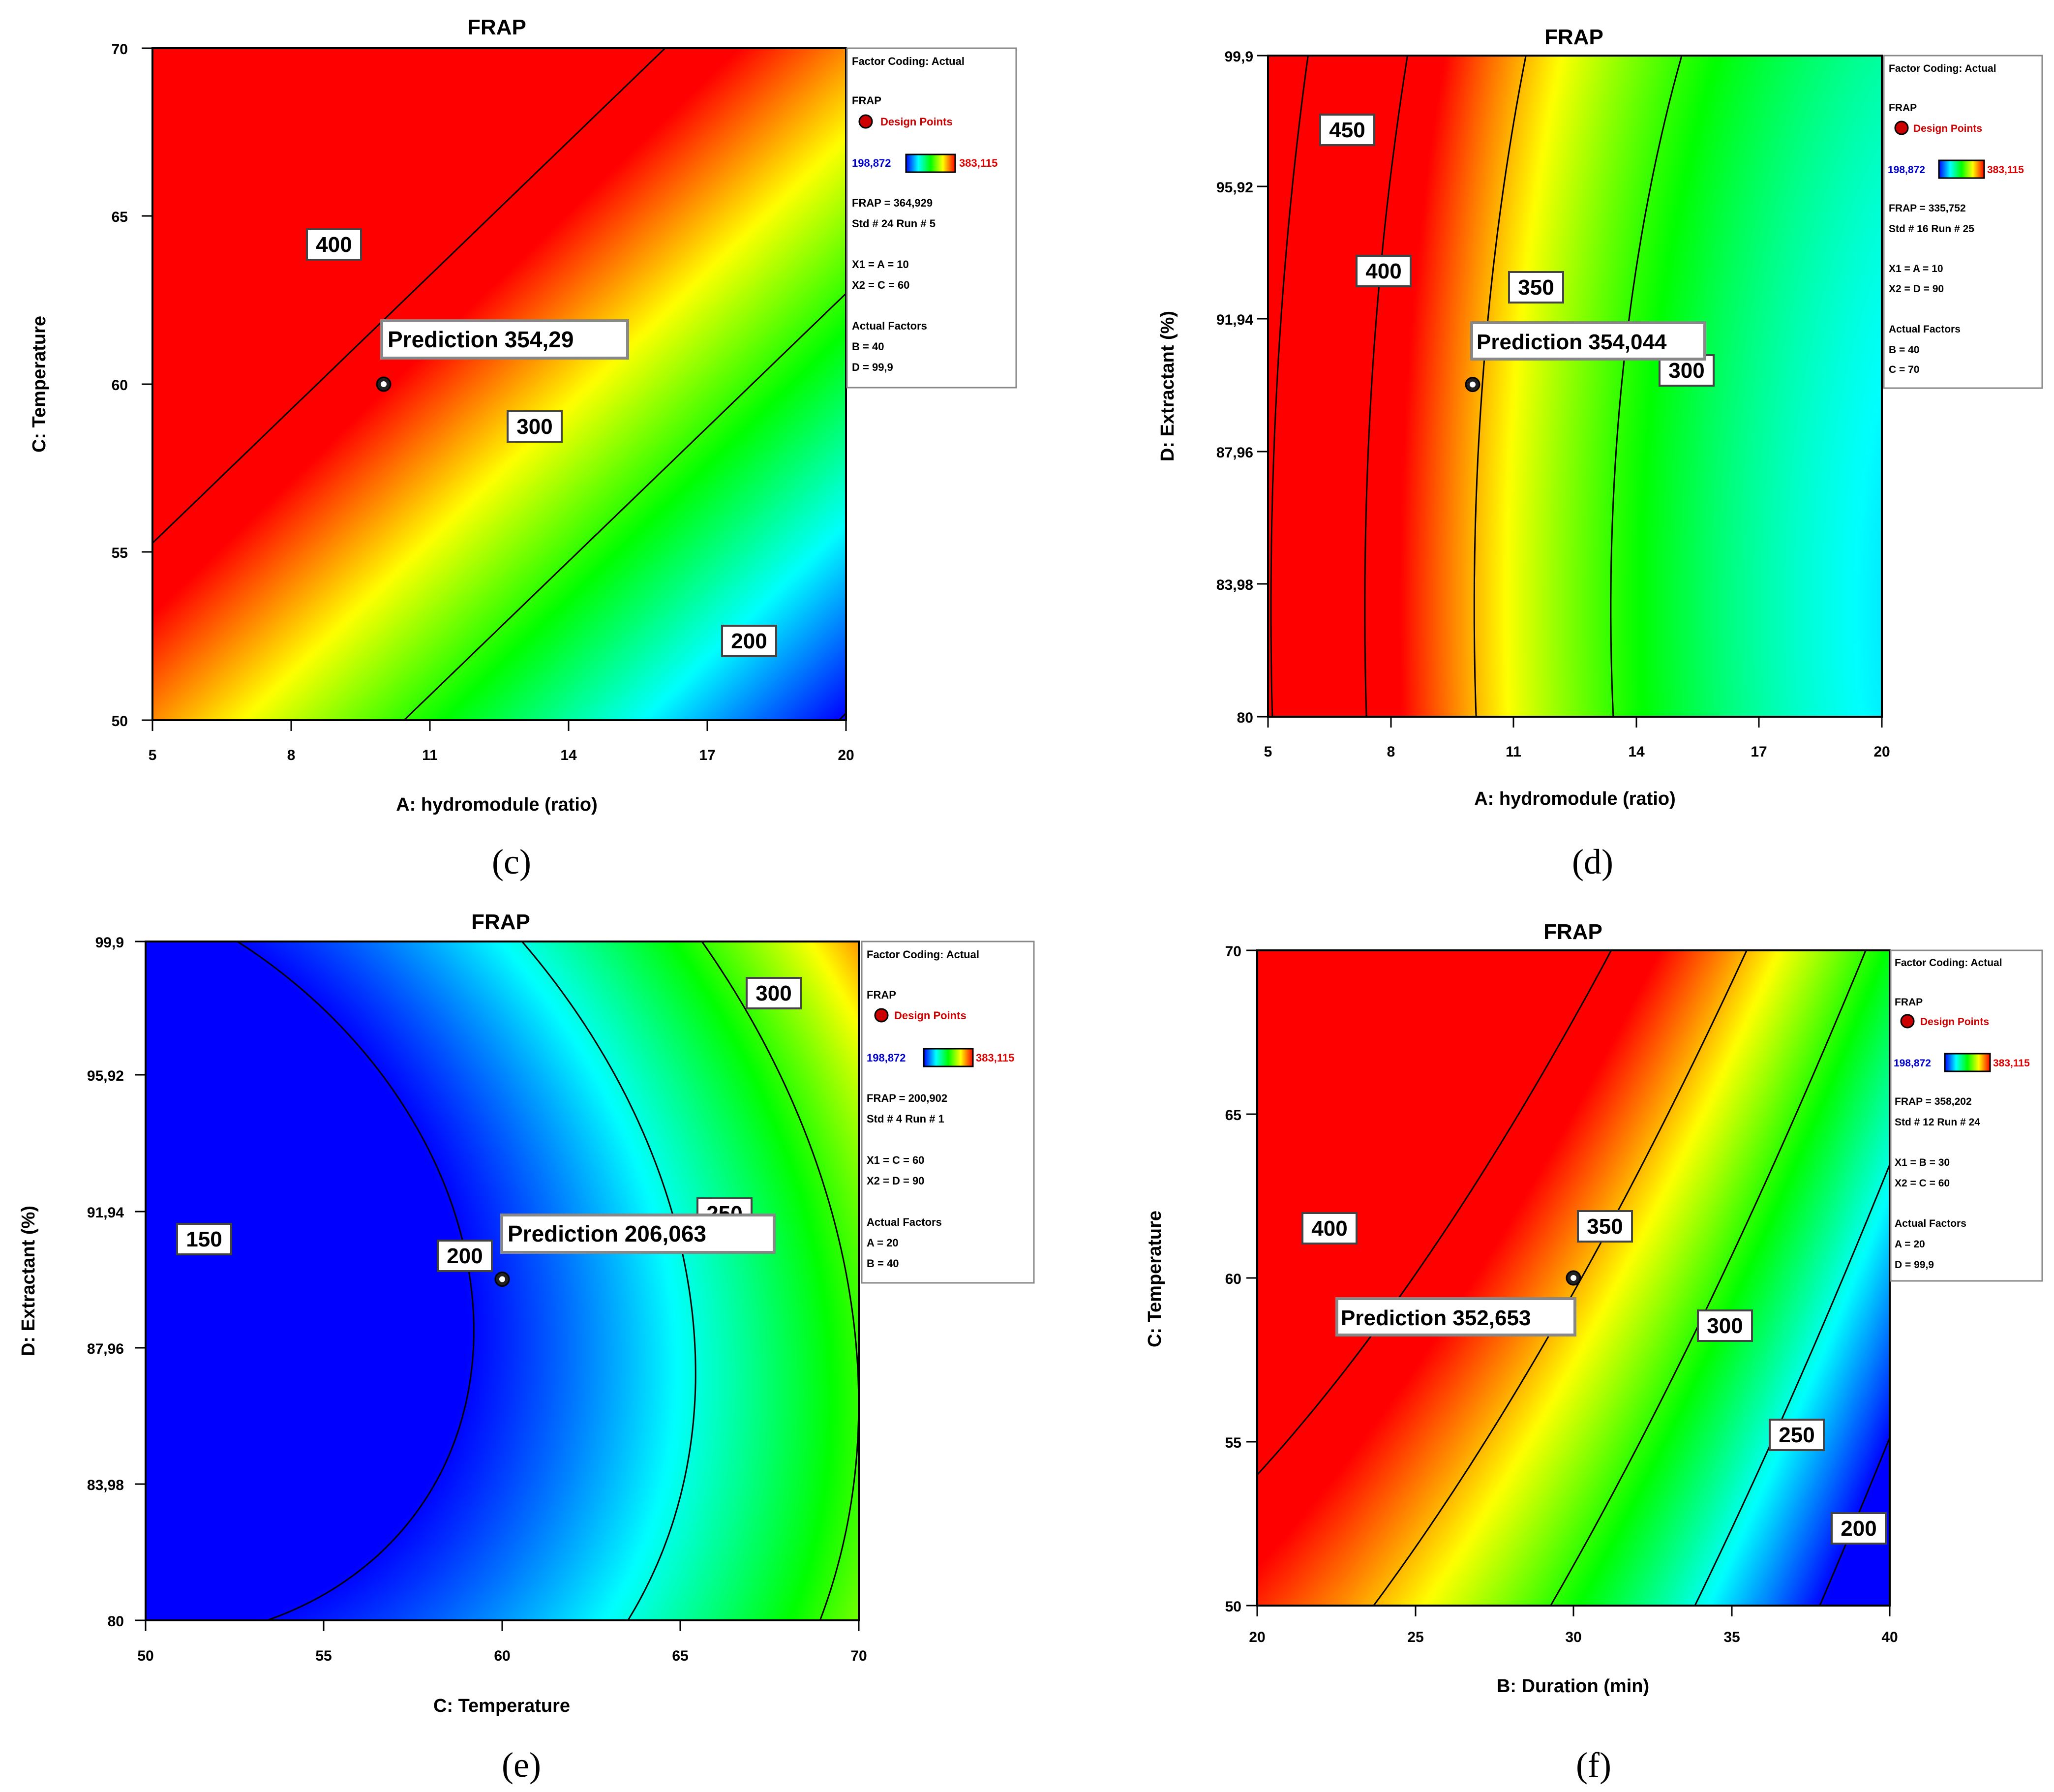 Image resolution: width=2054 pixels, height=1792 pixels. I want to click on prediction-marker: Prediction 352,653, so click(1458, 1303).